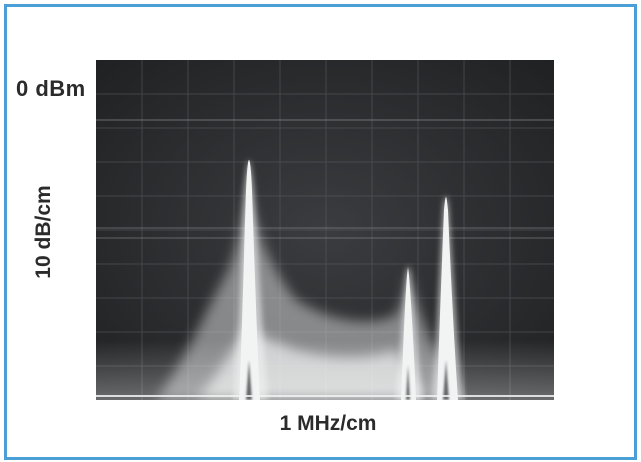 This screenshot has width=641, height=462. Describe the element at coordinates (51, 89) in the screenshot. I see `reference-level-label: 0 dBm` at that location.